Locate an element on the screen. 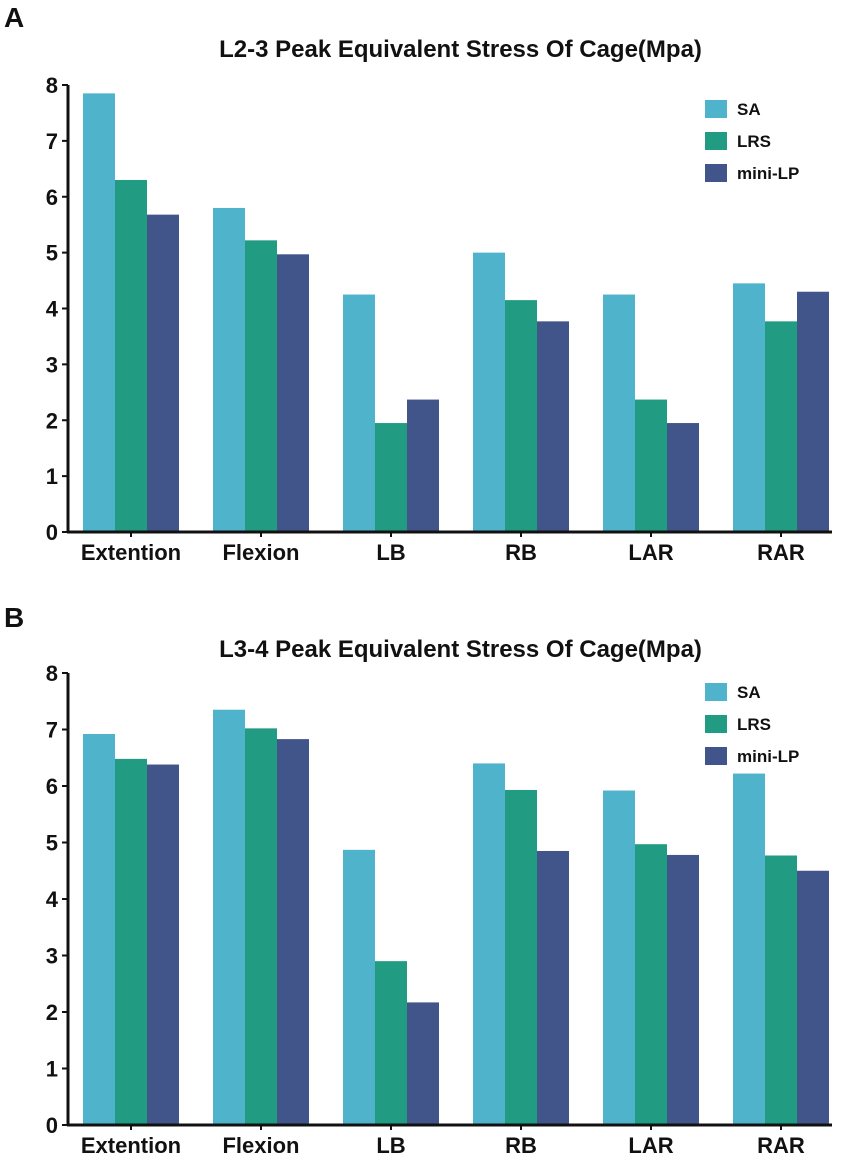 The height and width of the screenshot is (1158, 851). panel-letter: A is located at coordinates (14, 17).